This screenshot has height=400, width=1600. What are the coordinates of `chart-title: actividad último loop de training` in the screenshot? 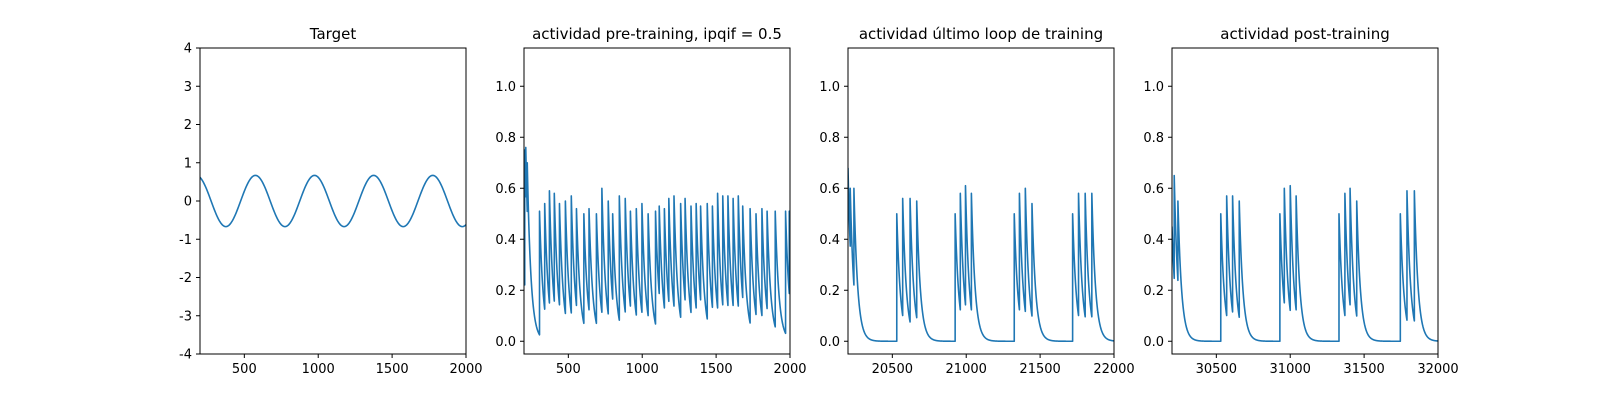 It's located at (981, 34).